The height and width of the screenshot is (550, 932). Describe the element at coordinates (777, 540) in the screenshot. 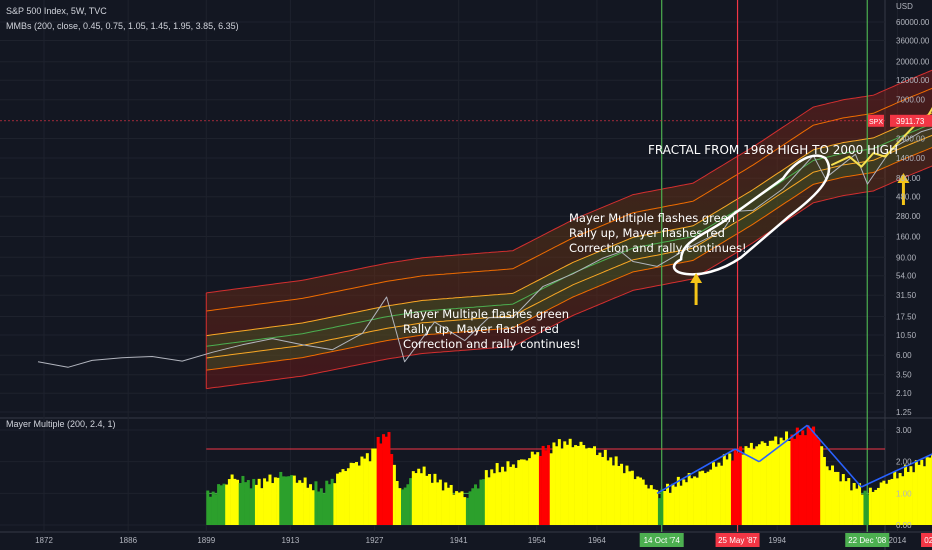

I see `x-tick-label: 1994` at that location.